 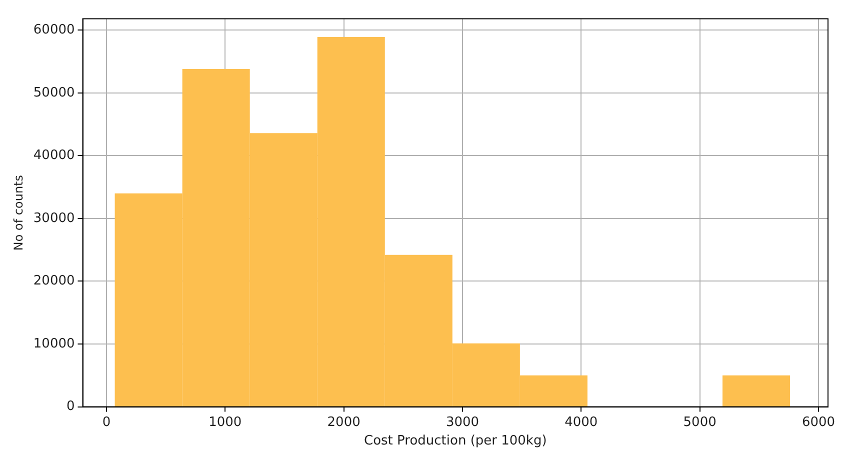 I want to click on y-tick-label: 50000, so click(x=54, y=92).